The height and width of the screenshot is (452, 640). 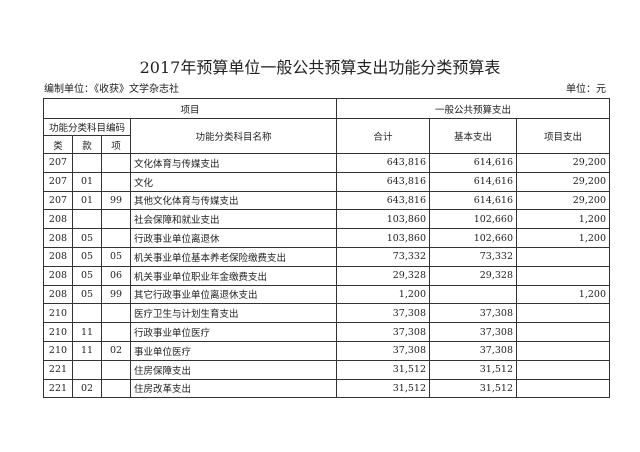 I want to click on cell-xiang: 06, so click(x=116, y=275).